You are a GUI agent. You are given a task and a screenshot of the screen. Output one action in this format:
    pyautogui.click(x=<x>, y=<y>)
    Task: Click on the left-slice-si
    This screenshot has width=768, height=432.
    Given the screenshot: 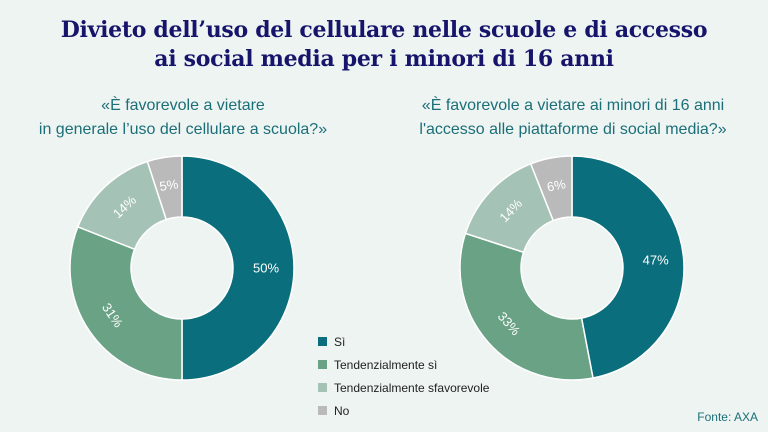 What is the action you would take?
    pyautogui.click(x=238, y=268)
    